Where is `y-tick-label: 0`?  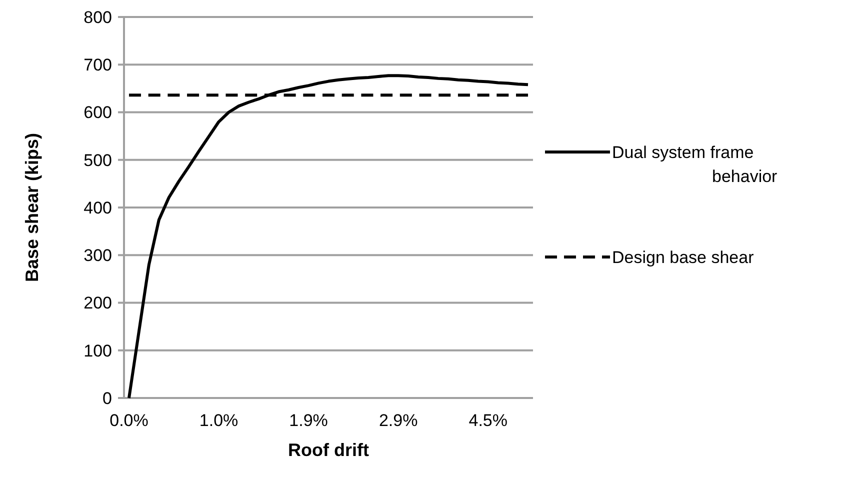 y-tick-label: 0 is located at coordinates (107, 398).